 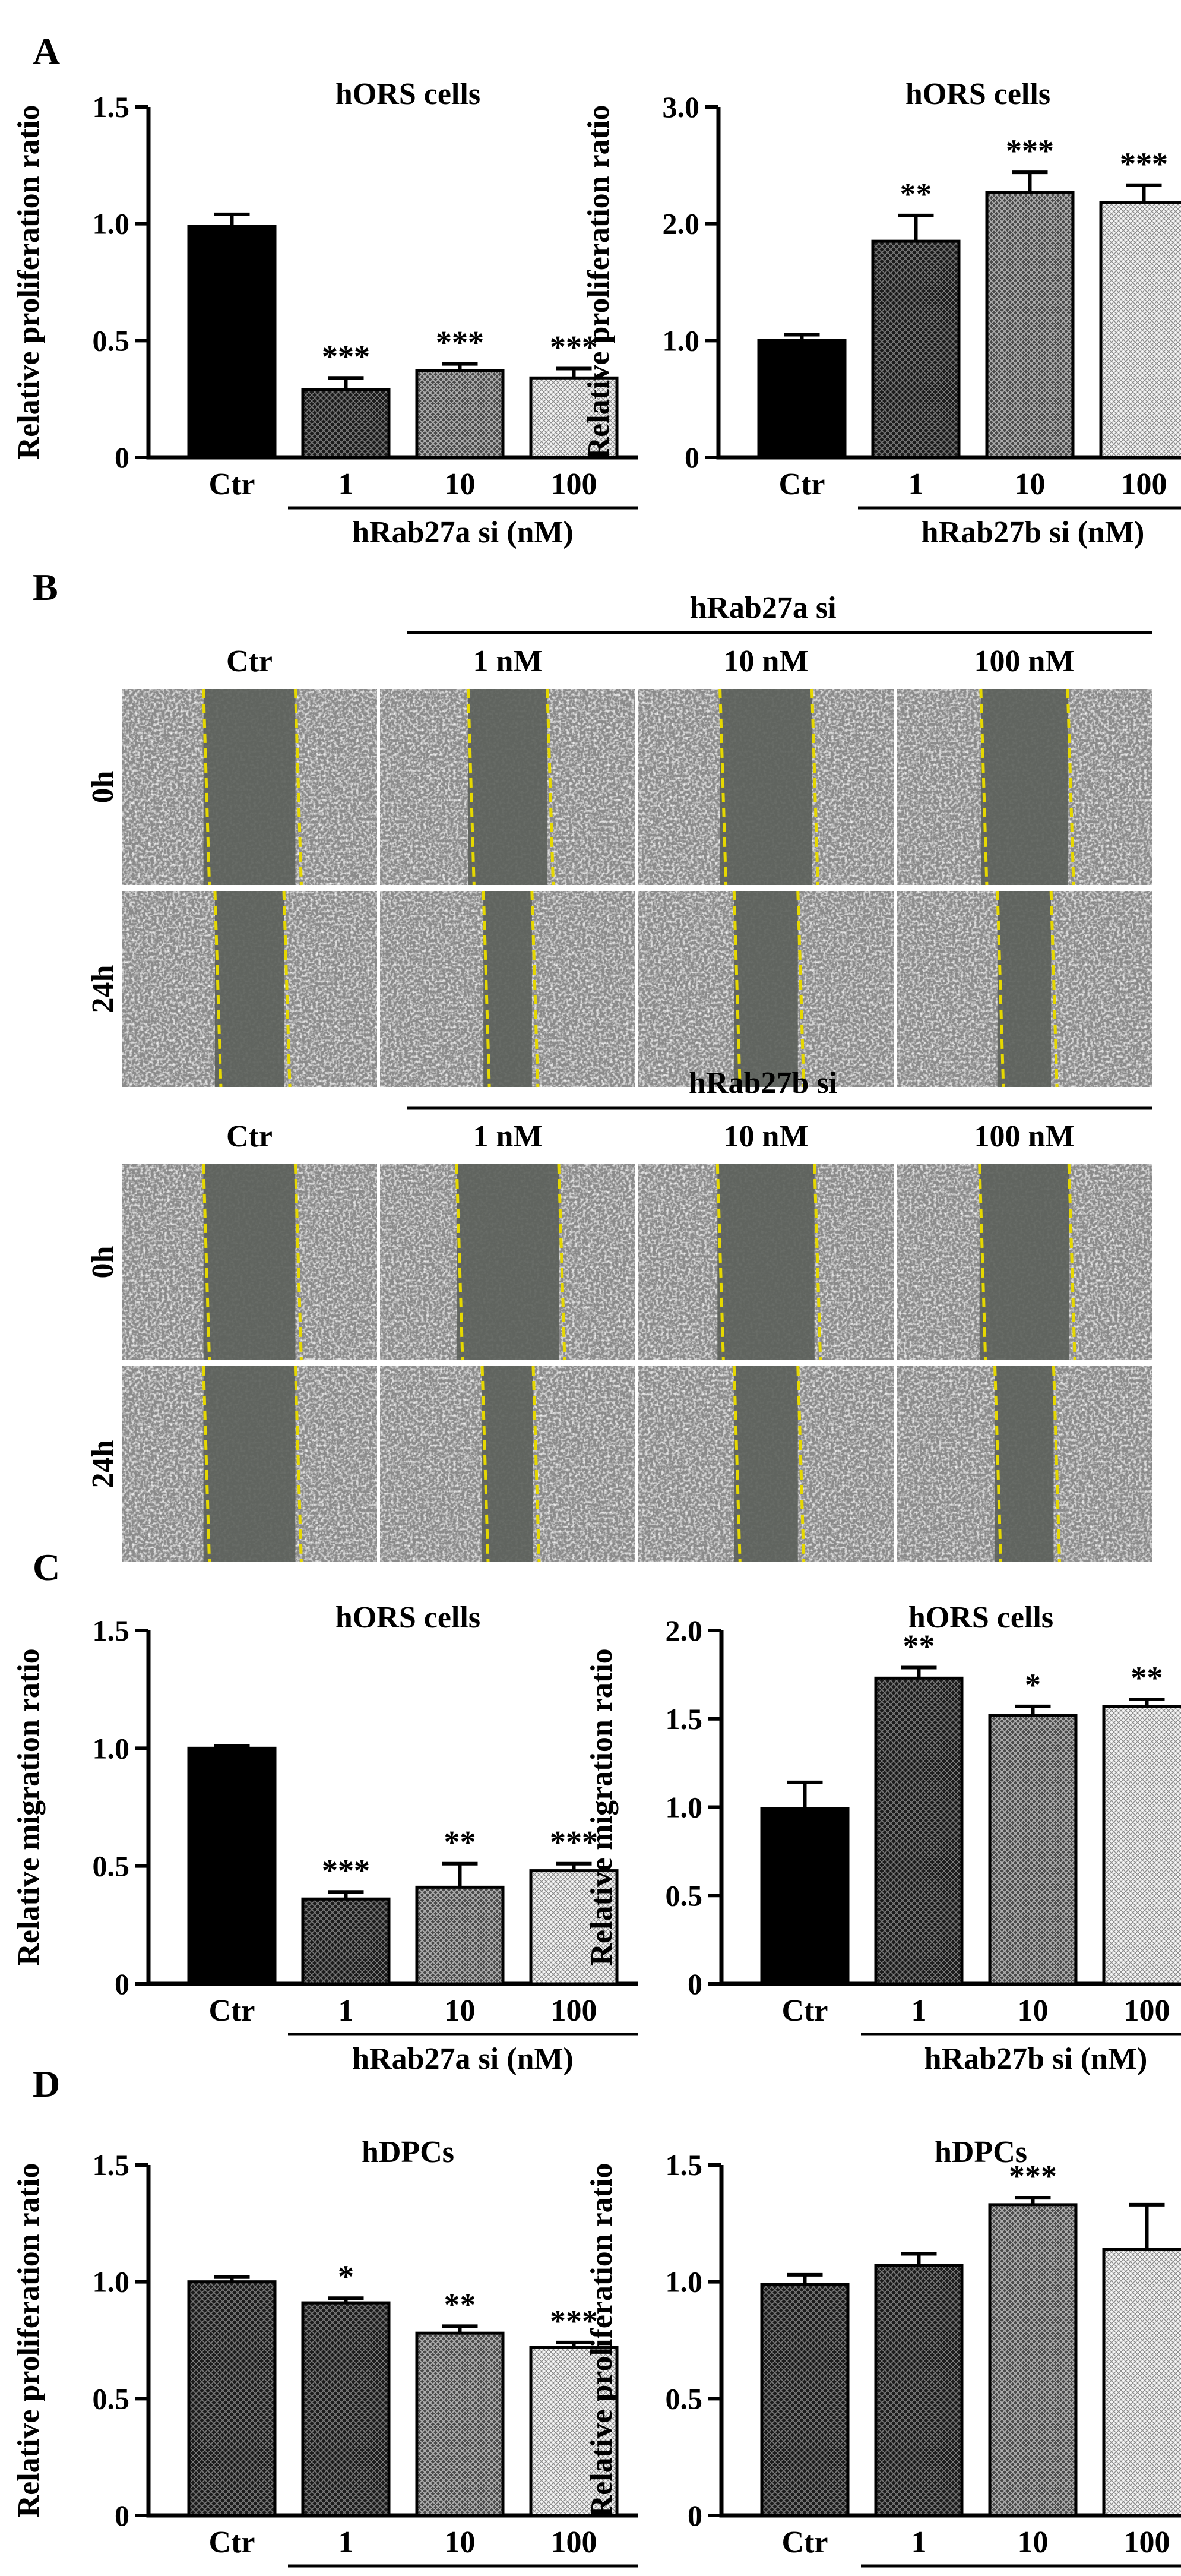 What do you see at coordinates (29, 1806) in the screenshot?
I see `y-axis-label: Relative migration ratio` at bounding box center [29, 1806].